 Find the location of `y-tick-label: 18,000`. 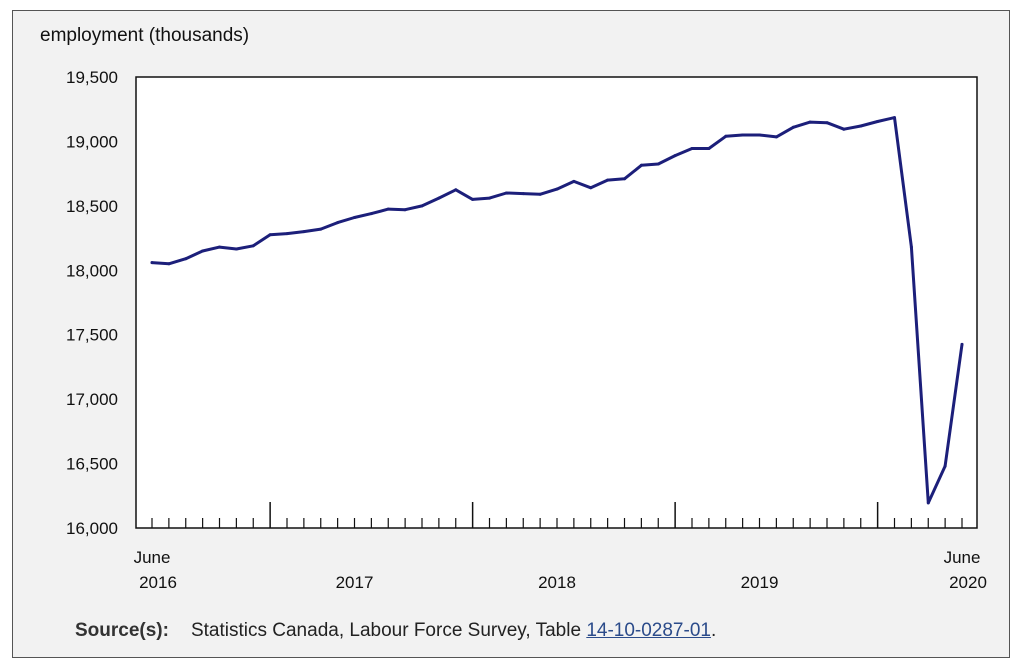

y-tick-label: 18,000 is located at coordinates (92, 270).